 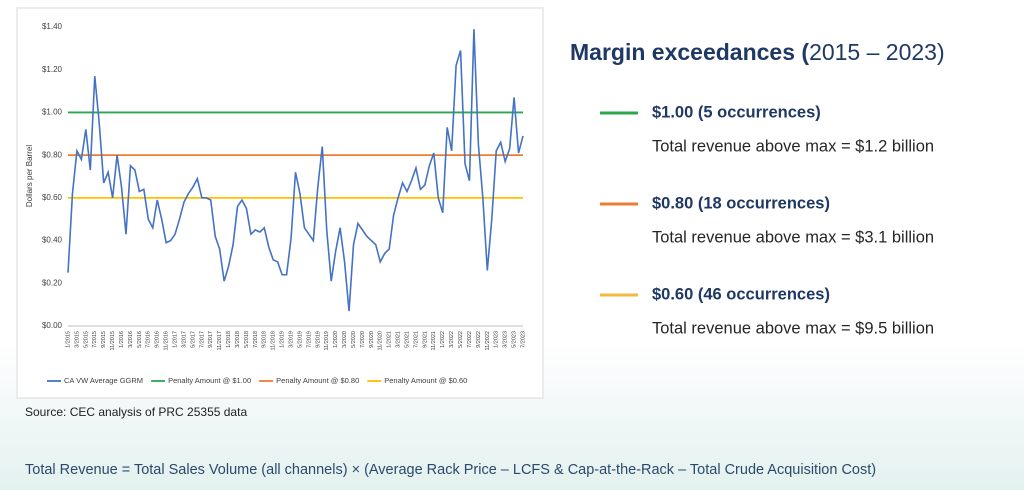 I want to click on x-tick-label: 11/2017, so click(x=220, y=340).